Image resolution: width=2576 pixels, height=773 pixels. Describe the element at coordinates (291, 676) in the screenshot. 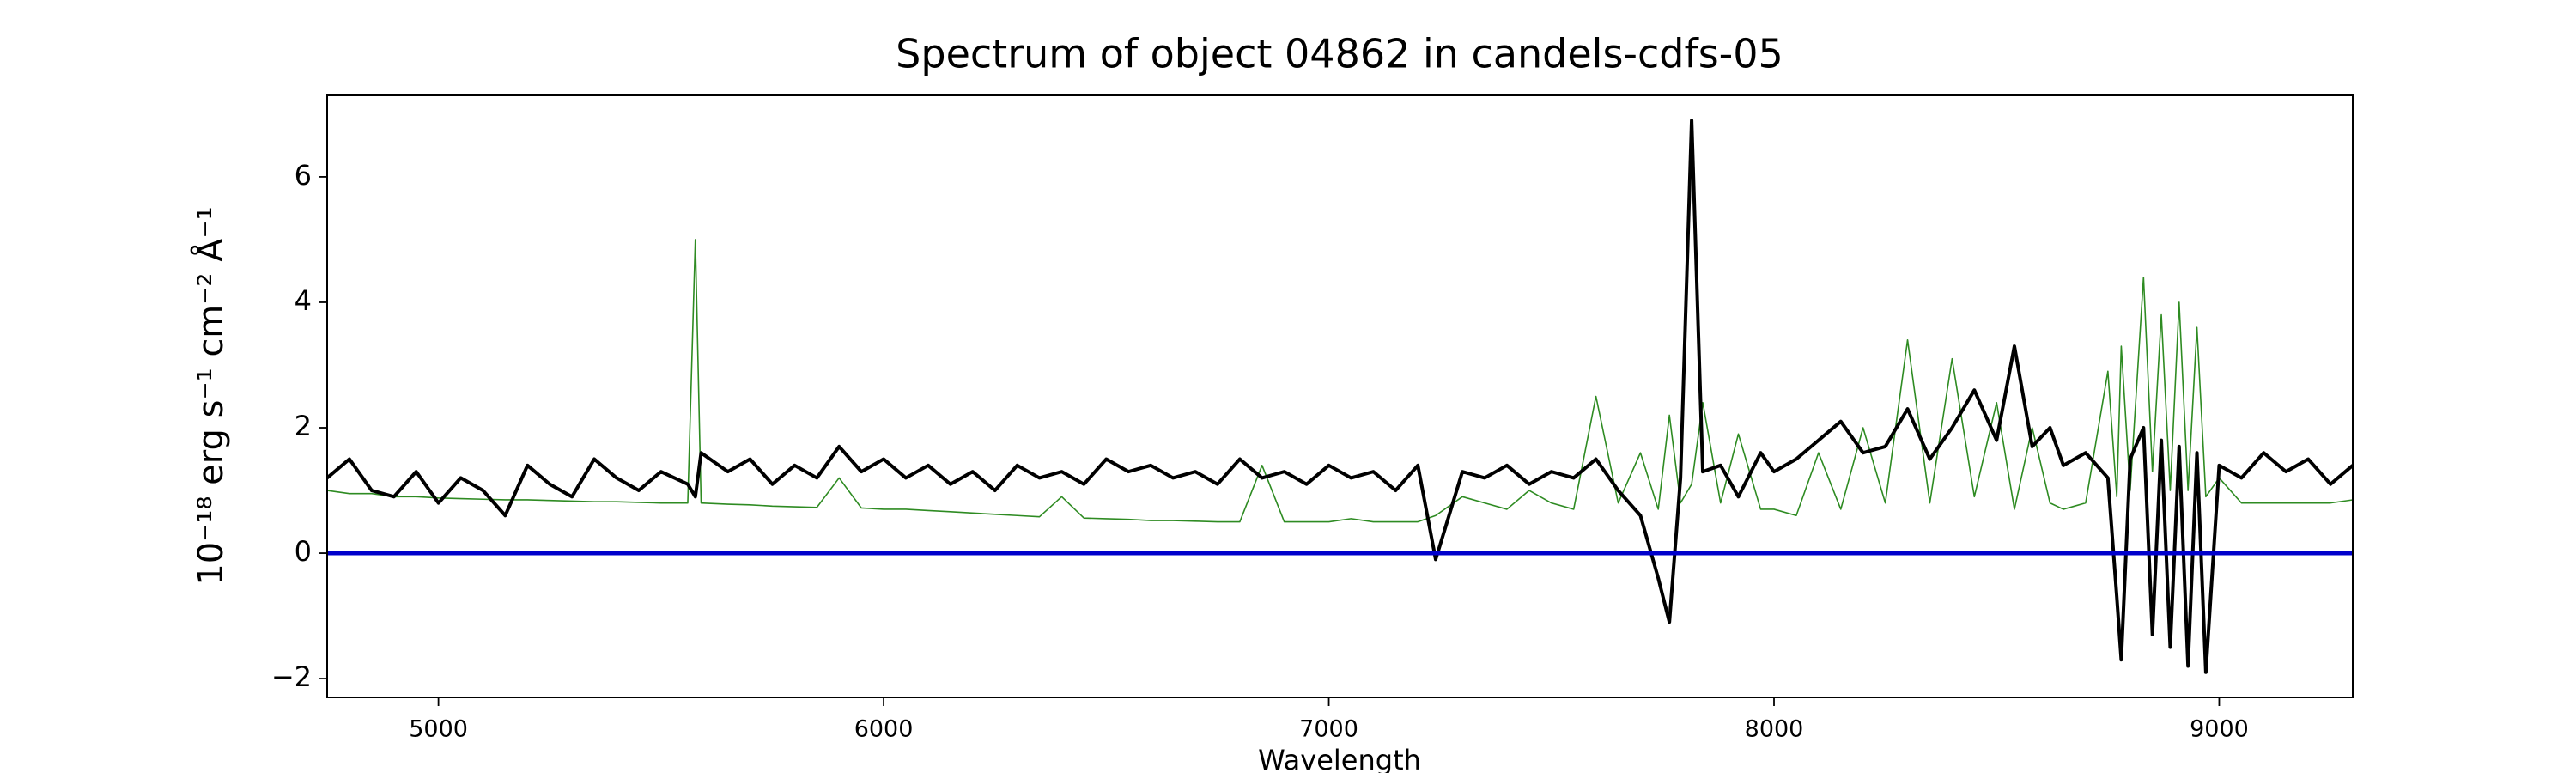

I see `y-tick-label: −2` at that location.